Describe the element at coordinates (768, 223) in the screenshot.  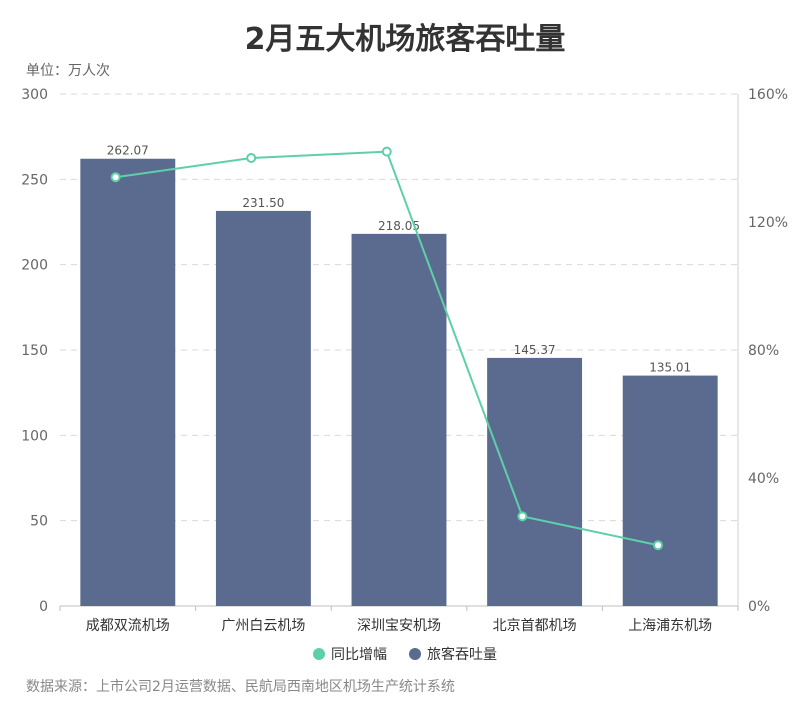
I see `y-right-tick-label: 120%` at that location.